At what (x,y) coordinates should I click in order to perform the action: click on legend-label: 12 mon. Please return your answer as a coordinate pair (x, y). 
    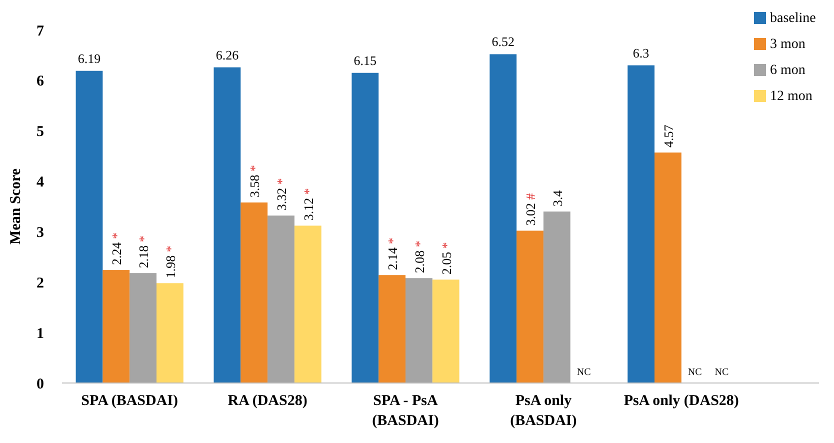
    Looking at the image, I should click on (791, 96).